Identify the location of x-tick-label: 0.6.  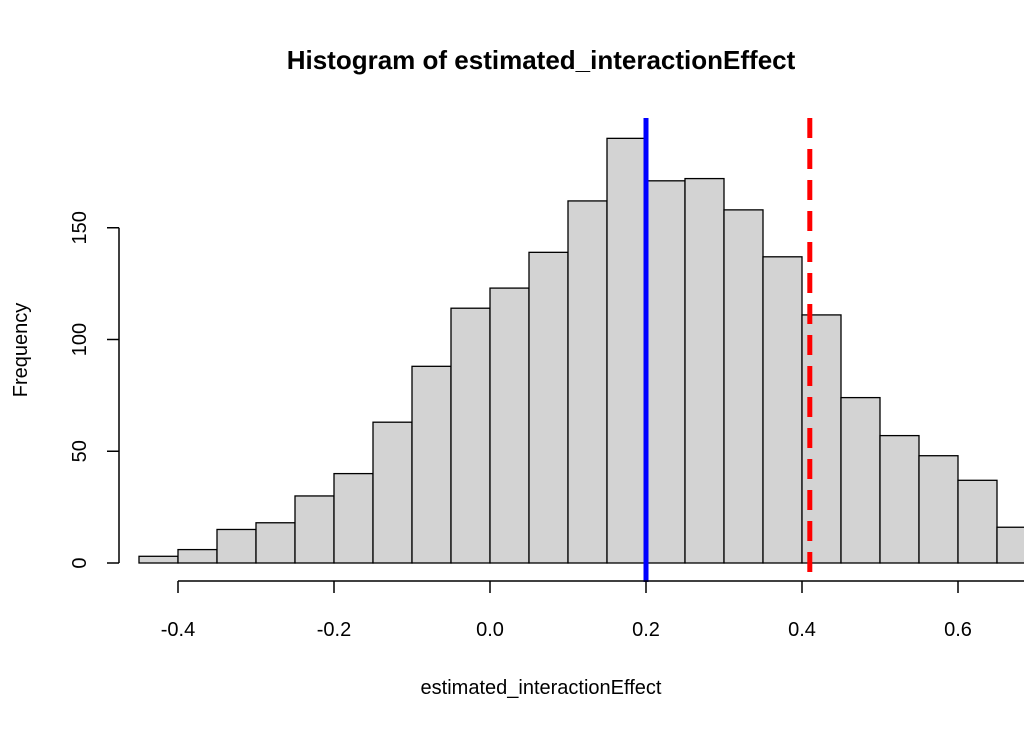
(958, 630).